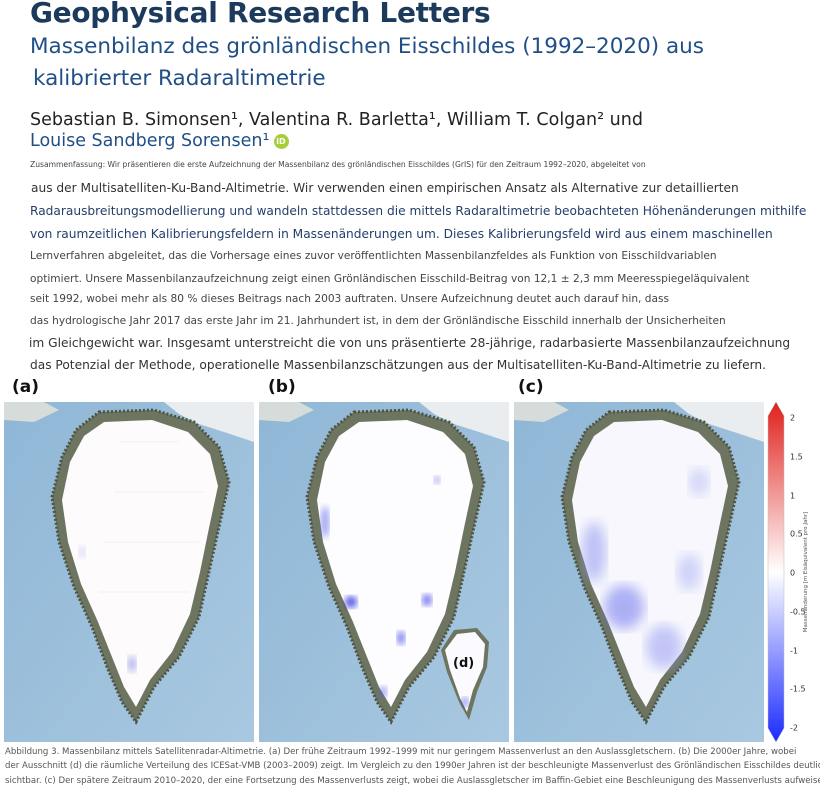  Describe the element at coordinates (531, 387) in the screenshot. I see `panel-label-c: (c)` at that location.